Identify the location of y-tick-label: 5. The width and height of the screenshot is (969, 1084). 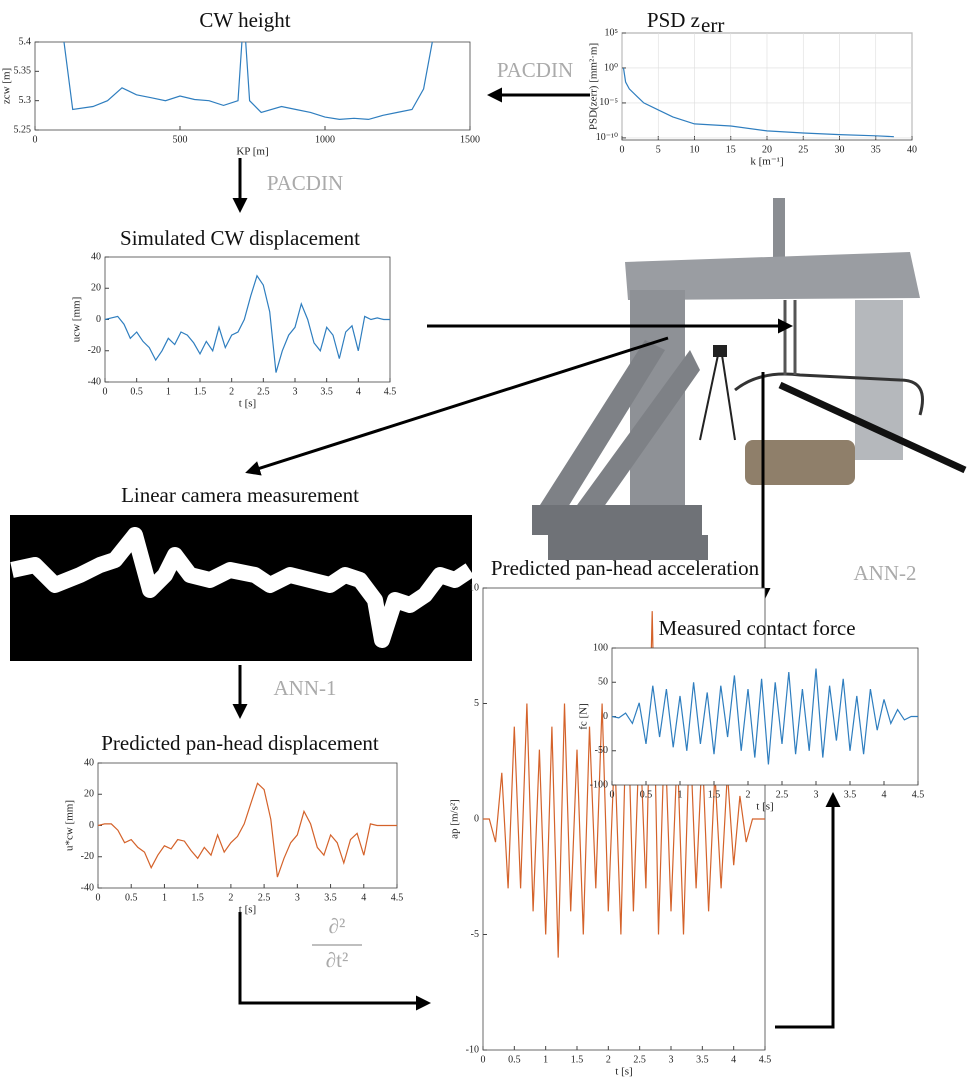
(476, 703).